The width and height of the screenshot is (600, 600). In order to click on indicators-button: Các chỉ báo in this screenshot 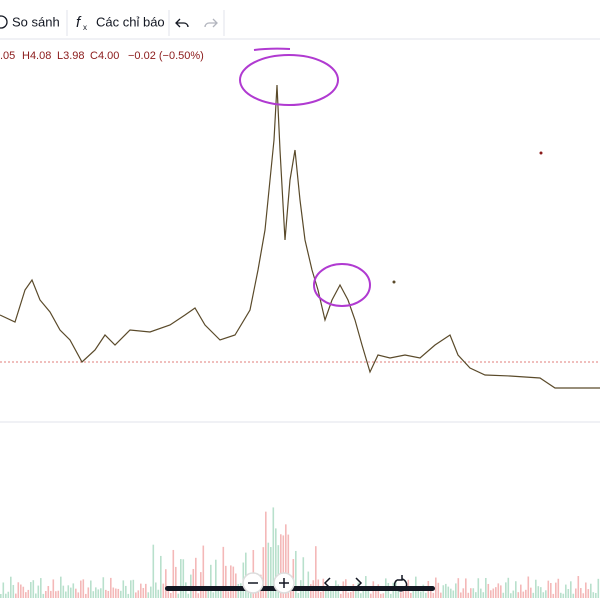, I will do `click(130, 21)`.